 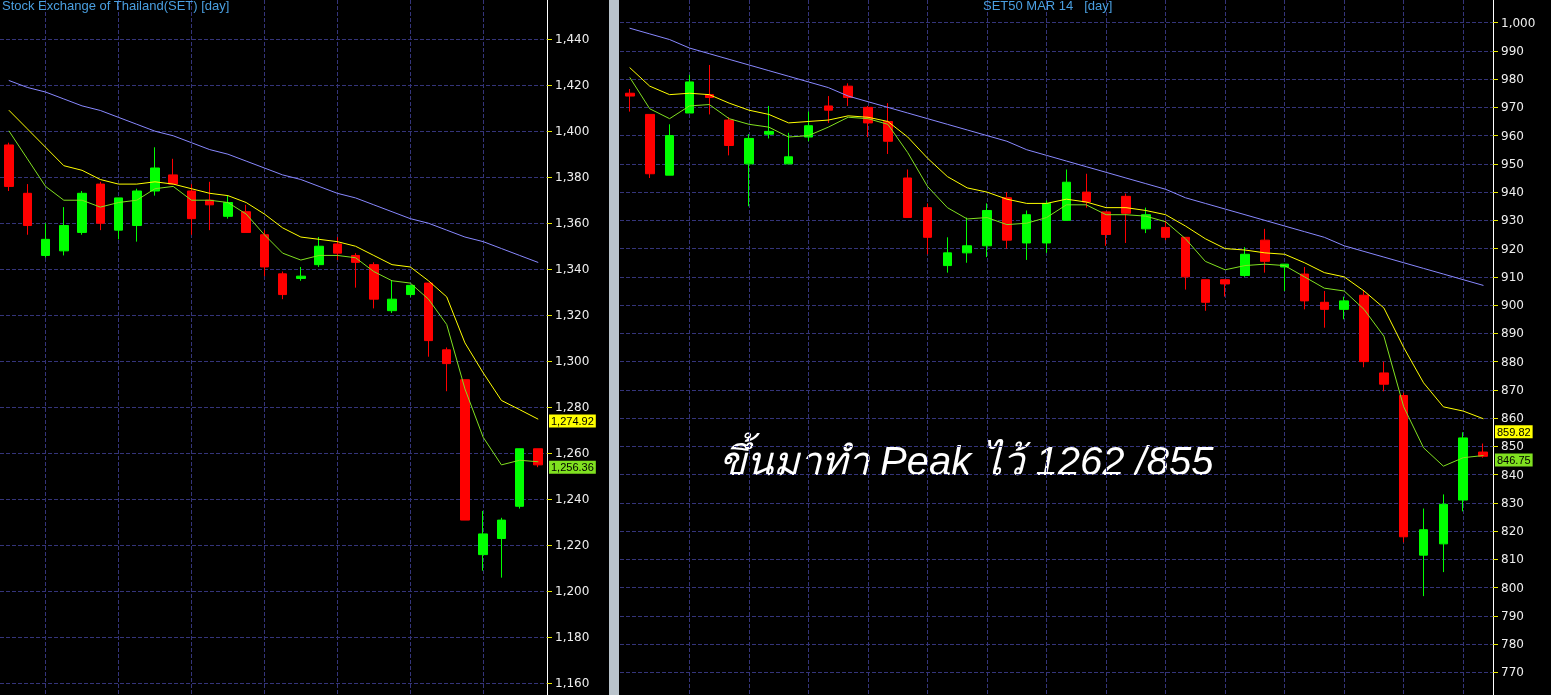 What do you see at coordinates (572, 85) in the screenshot?
I see `y-tick-label: 1,420` at bounding box center [572, 85].